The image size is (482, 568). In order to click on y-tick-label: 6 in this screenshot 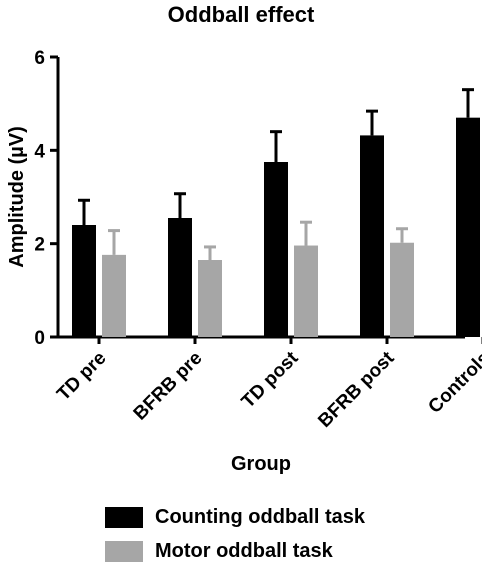, I will do `click(39, 58)`.